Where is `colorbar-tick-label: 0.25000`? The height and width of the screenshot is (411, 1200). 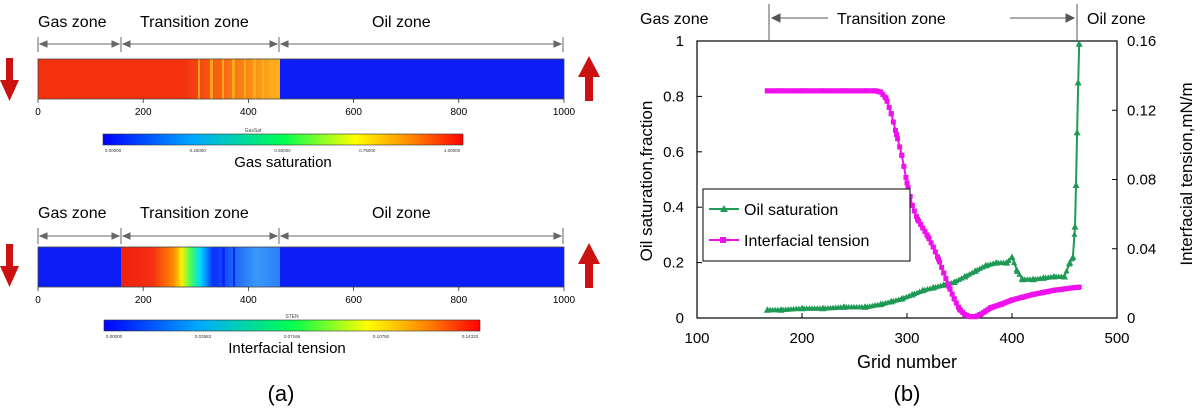
colorbar-tick-label: 0.25000 is located at coordinates (198, 150).